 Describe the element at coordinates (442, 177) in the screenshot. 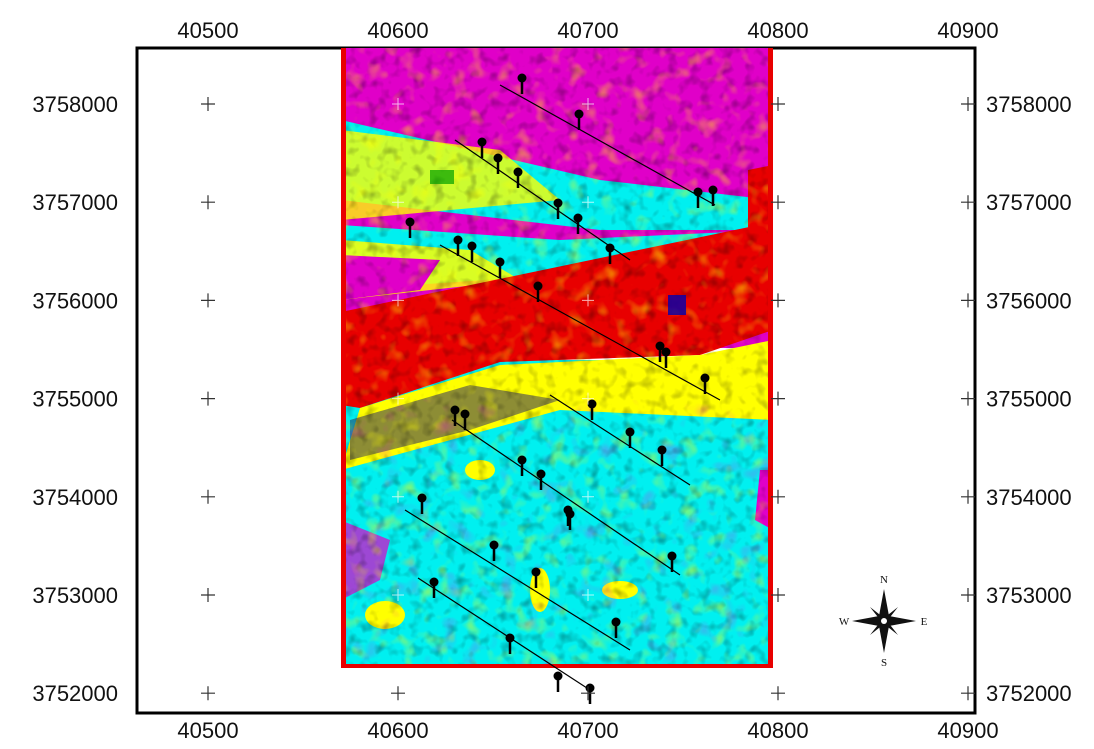

I see `green-patch` at that location.